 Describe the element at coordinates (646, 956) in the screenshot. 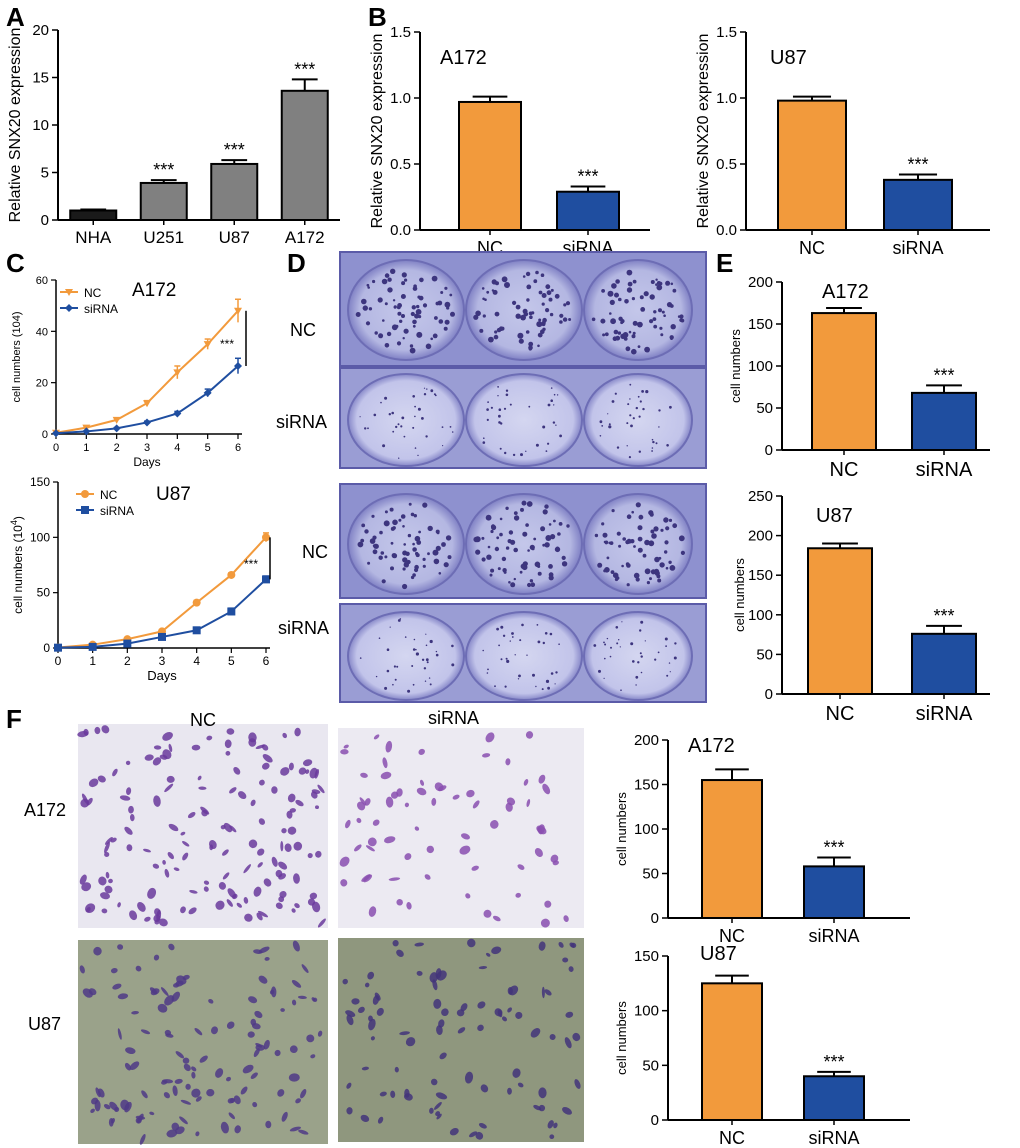

I see `y-tick-label: 150` at that location.